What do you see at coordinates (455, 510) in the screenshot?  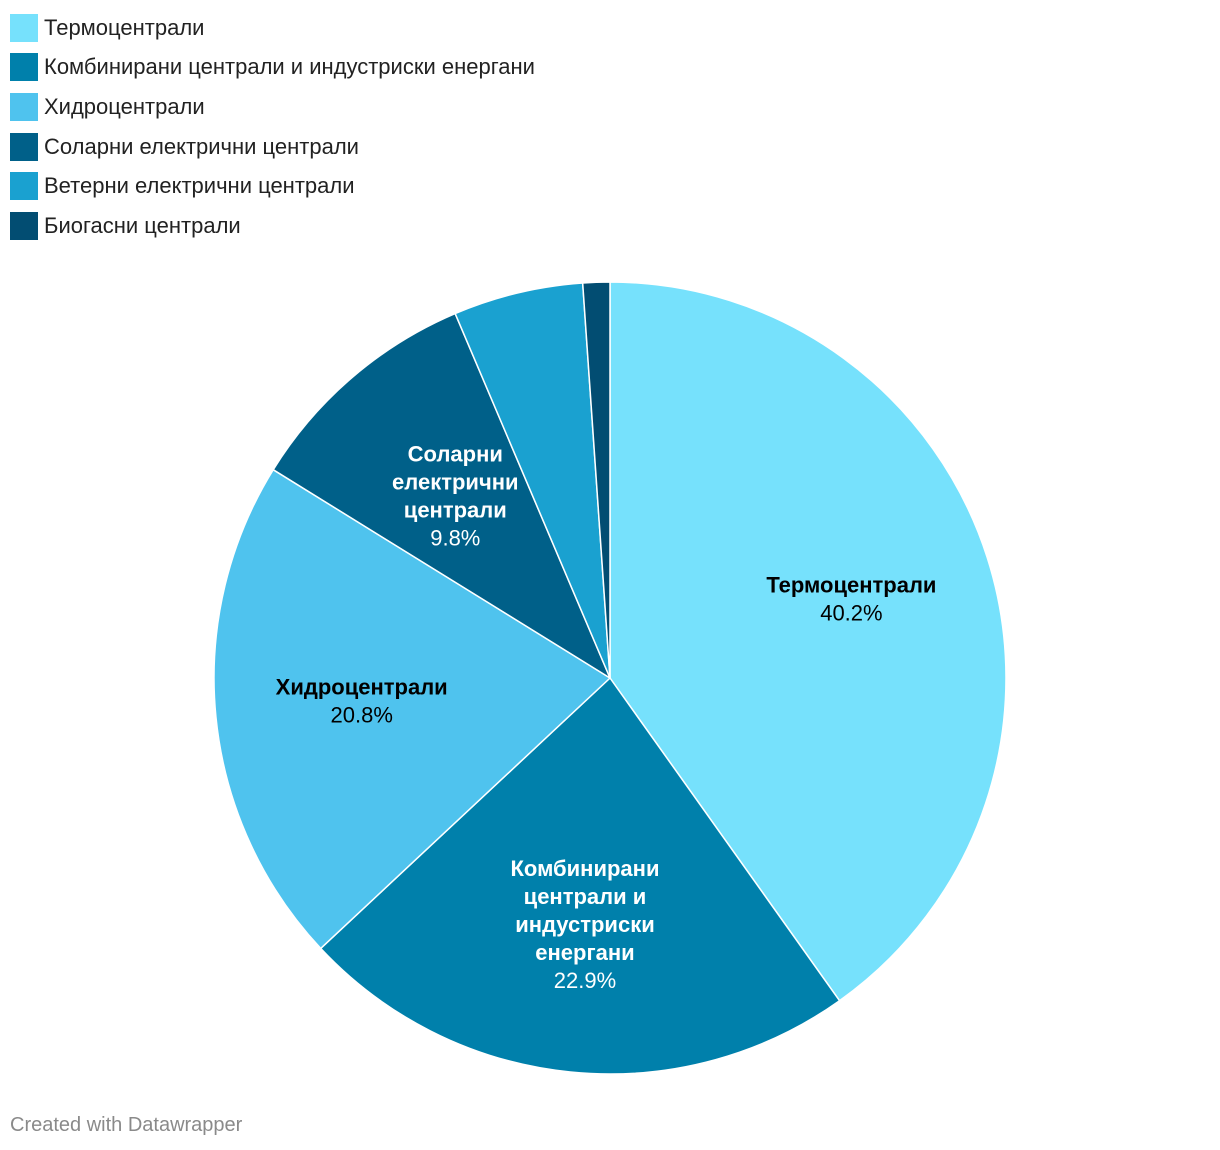 I see `slice-label-name: централи` at bounding box center [455, 510].